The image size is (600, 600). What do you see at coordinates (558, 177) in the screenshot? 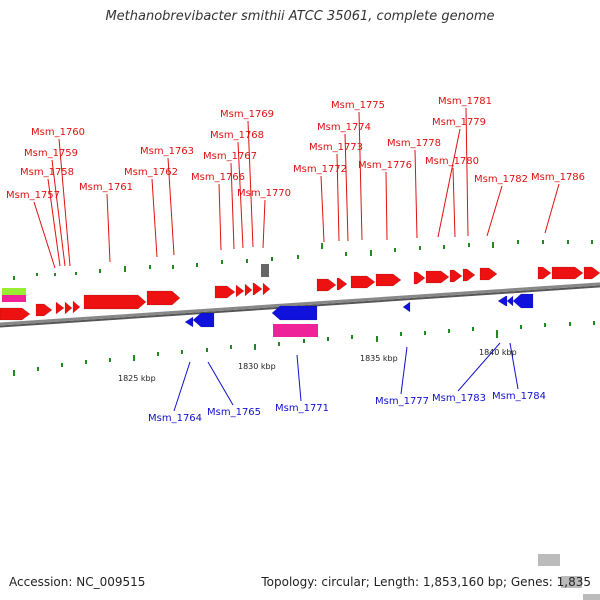
I see `label-top-22: Msm_1786` at bounding box center [558, 177].